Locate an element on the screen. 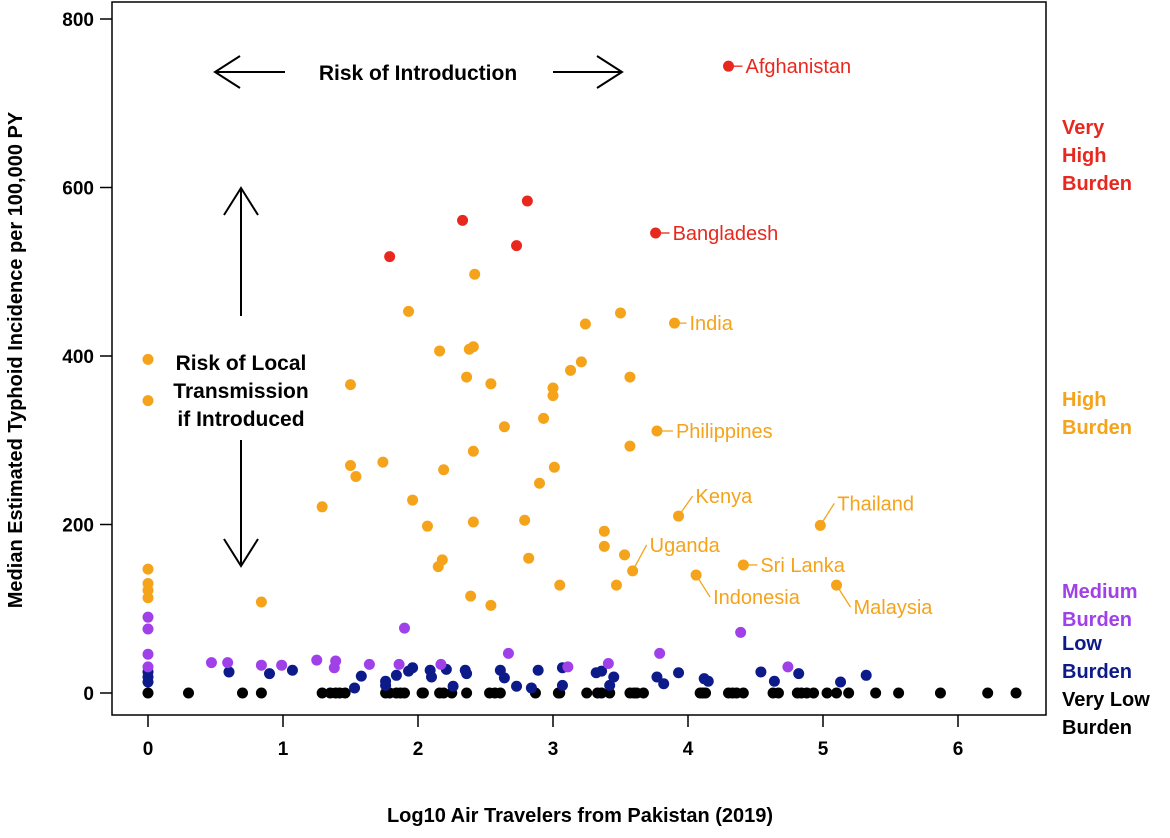 This screenshot has height=838, width=1170. legend-entry-medium-burden: Burden is located at coordinates (1097, 620).